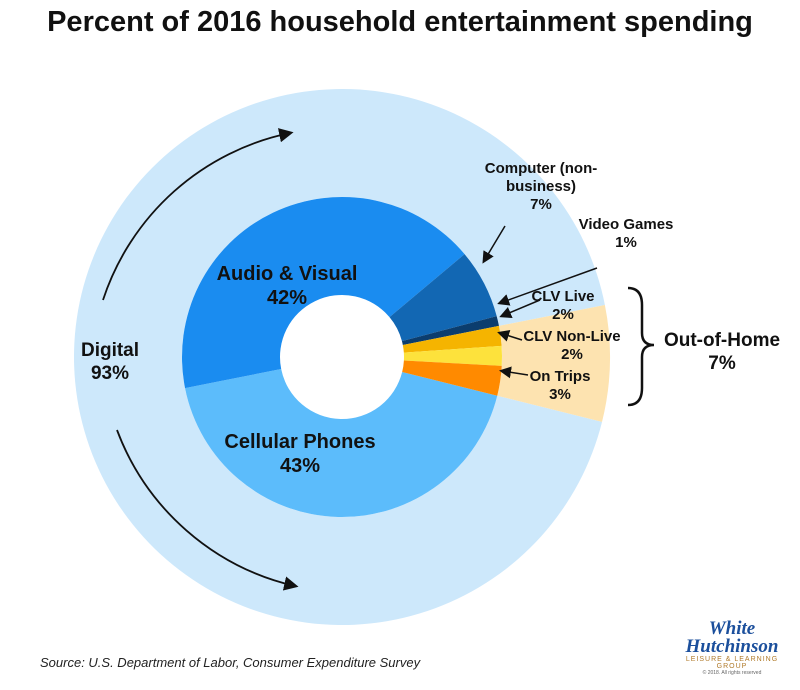 Image resolution: width=800 pixels, height=690 pixels. What do you see at coordinates (287, 274) in the screenshot?
I see `slice-name: Audio & Visual` at bounding box center [287, 274].